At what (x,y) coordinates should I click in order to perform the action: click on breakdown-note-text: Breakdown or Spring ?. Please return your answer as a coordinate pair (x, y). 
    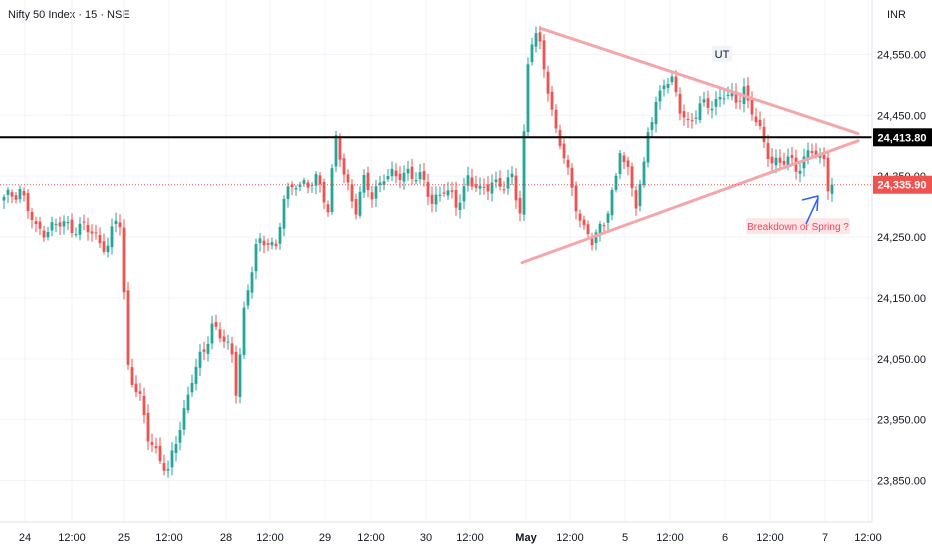
    Looking at the image, I should click on (798, 227).